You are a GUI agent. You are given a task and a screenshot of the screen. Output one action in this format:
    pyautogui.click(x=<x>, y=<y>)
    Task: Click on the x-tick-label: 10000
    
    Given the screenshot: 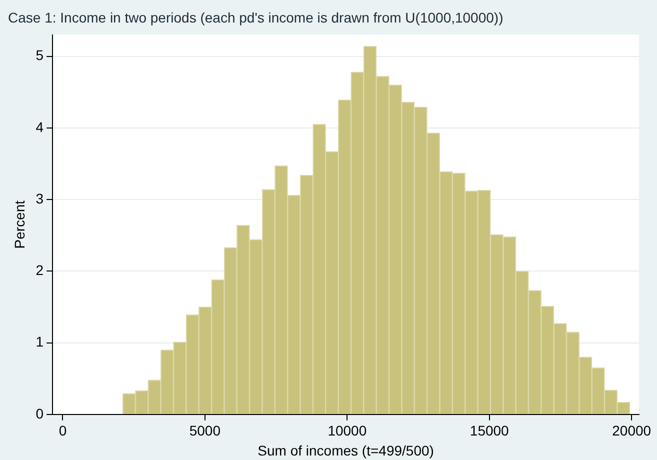 What is the action you would take?
    pyautogui.click(x=347, y=430)
    